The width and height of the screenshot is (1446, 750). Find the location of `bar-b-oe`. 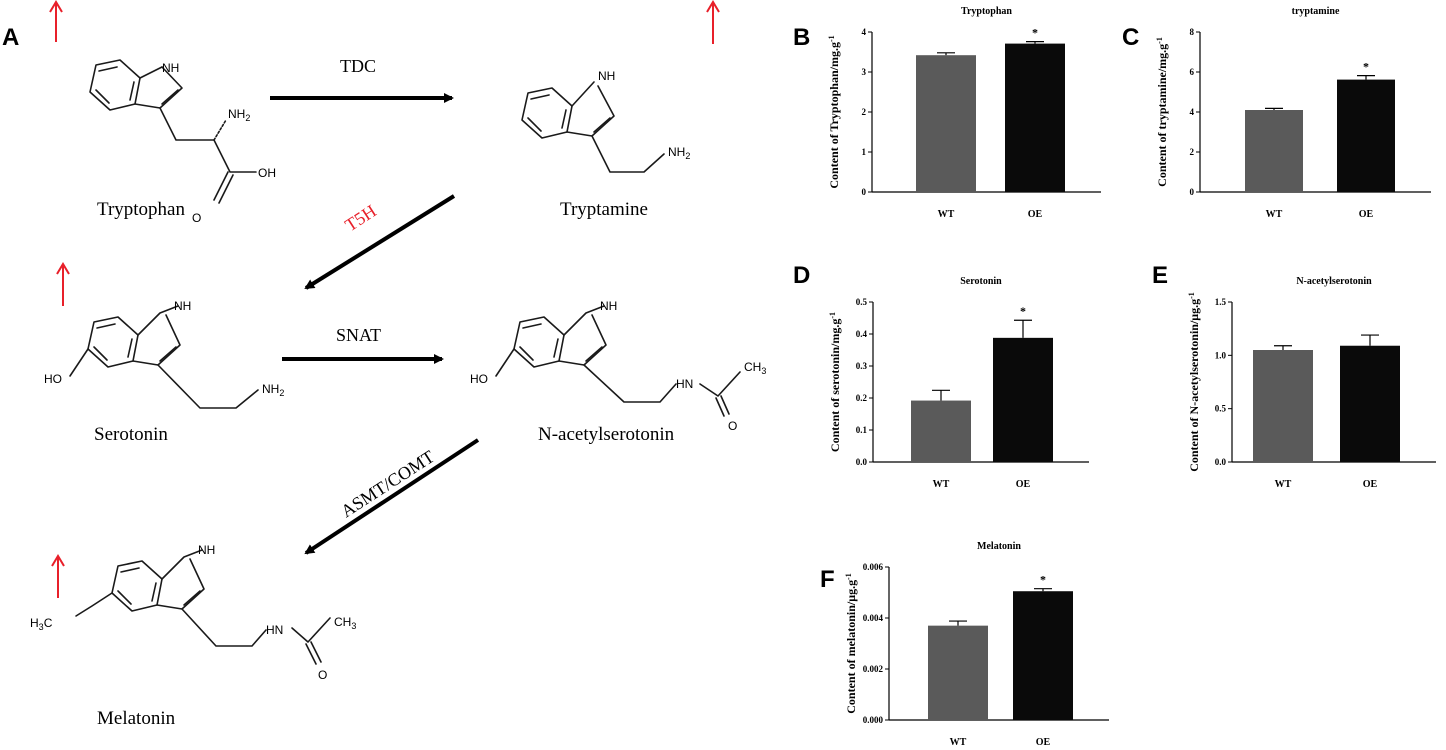

bar-b-oe is located at coordinates (1035, 117).